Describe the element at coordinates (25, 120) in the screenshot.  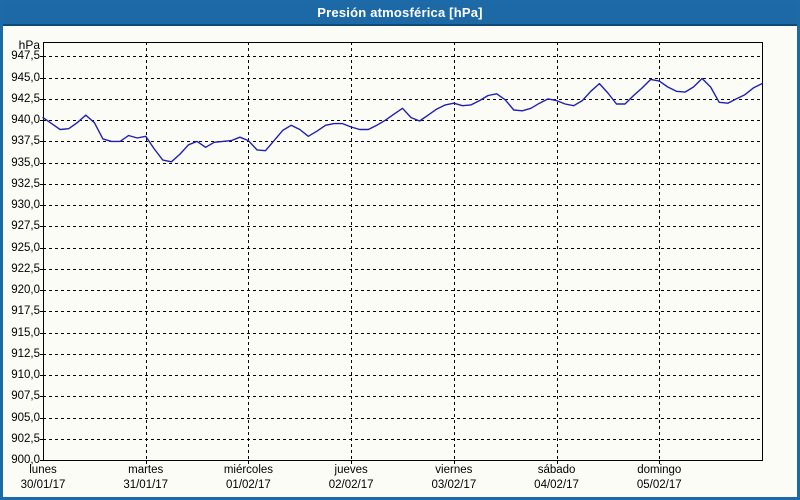
I see `y-tick-label: 940,0` at that location.